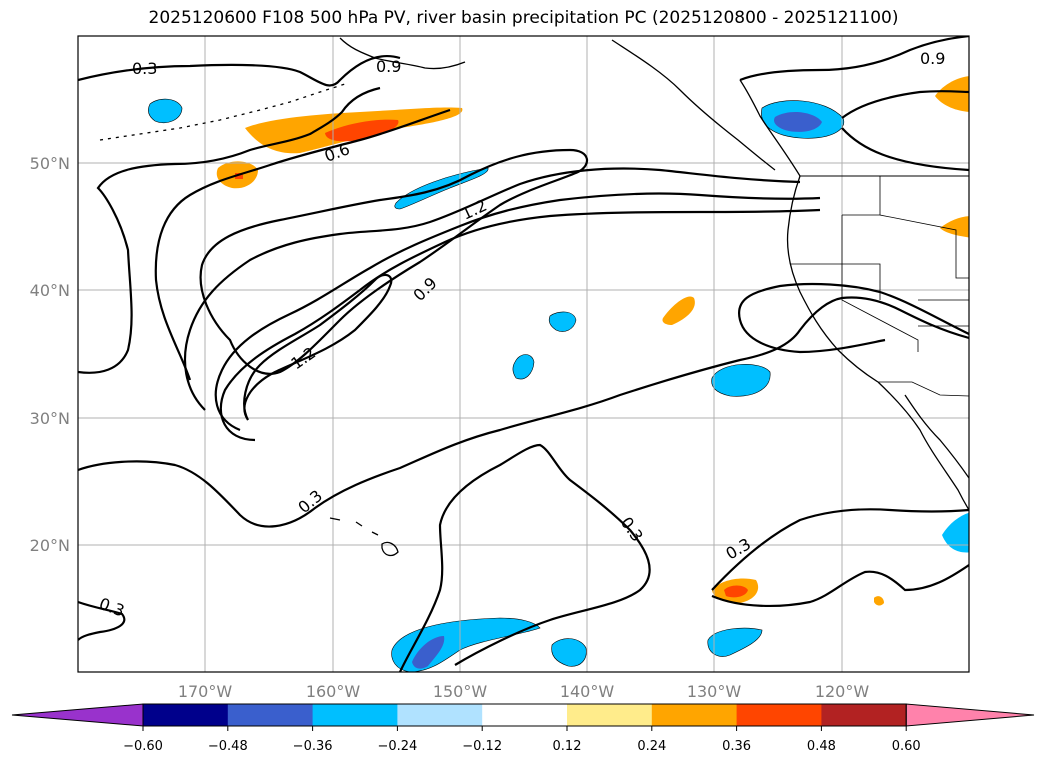  What do you see at coordinates (239, 70) in the screenshot?
I see `contour-03-north` at bounding box center [239, 70].